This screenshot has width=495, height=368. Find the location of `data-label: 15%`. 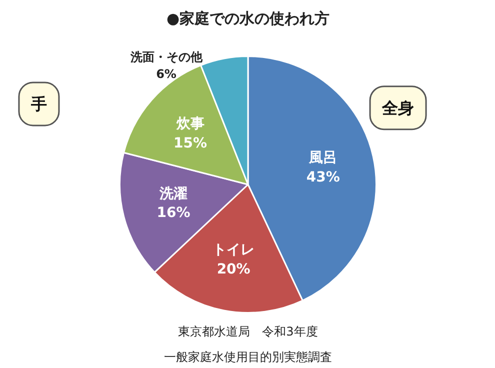

data-label: 15% is located at coordinates (191, 143).